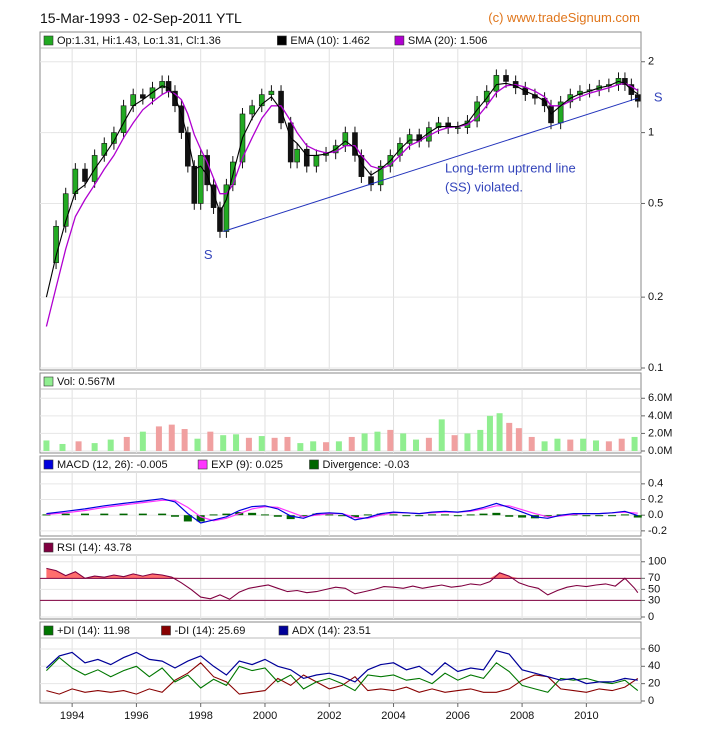 This screenshot has height=738, width=717. What do you see at coordinates (651, 62) in the screenshot?
I see `price-ytick-label-0: 2` at bounding box center [651, 62].